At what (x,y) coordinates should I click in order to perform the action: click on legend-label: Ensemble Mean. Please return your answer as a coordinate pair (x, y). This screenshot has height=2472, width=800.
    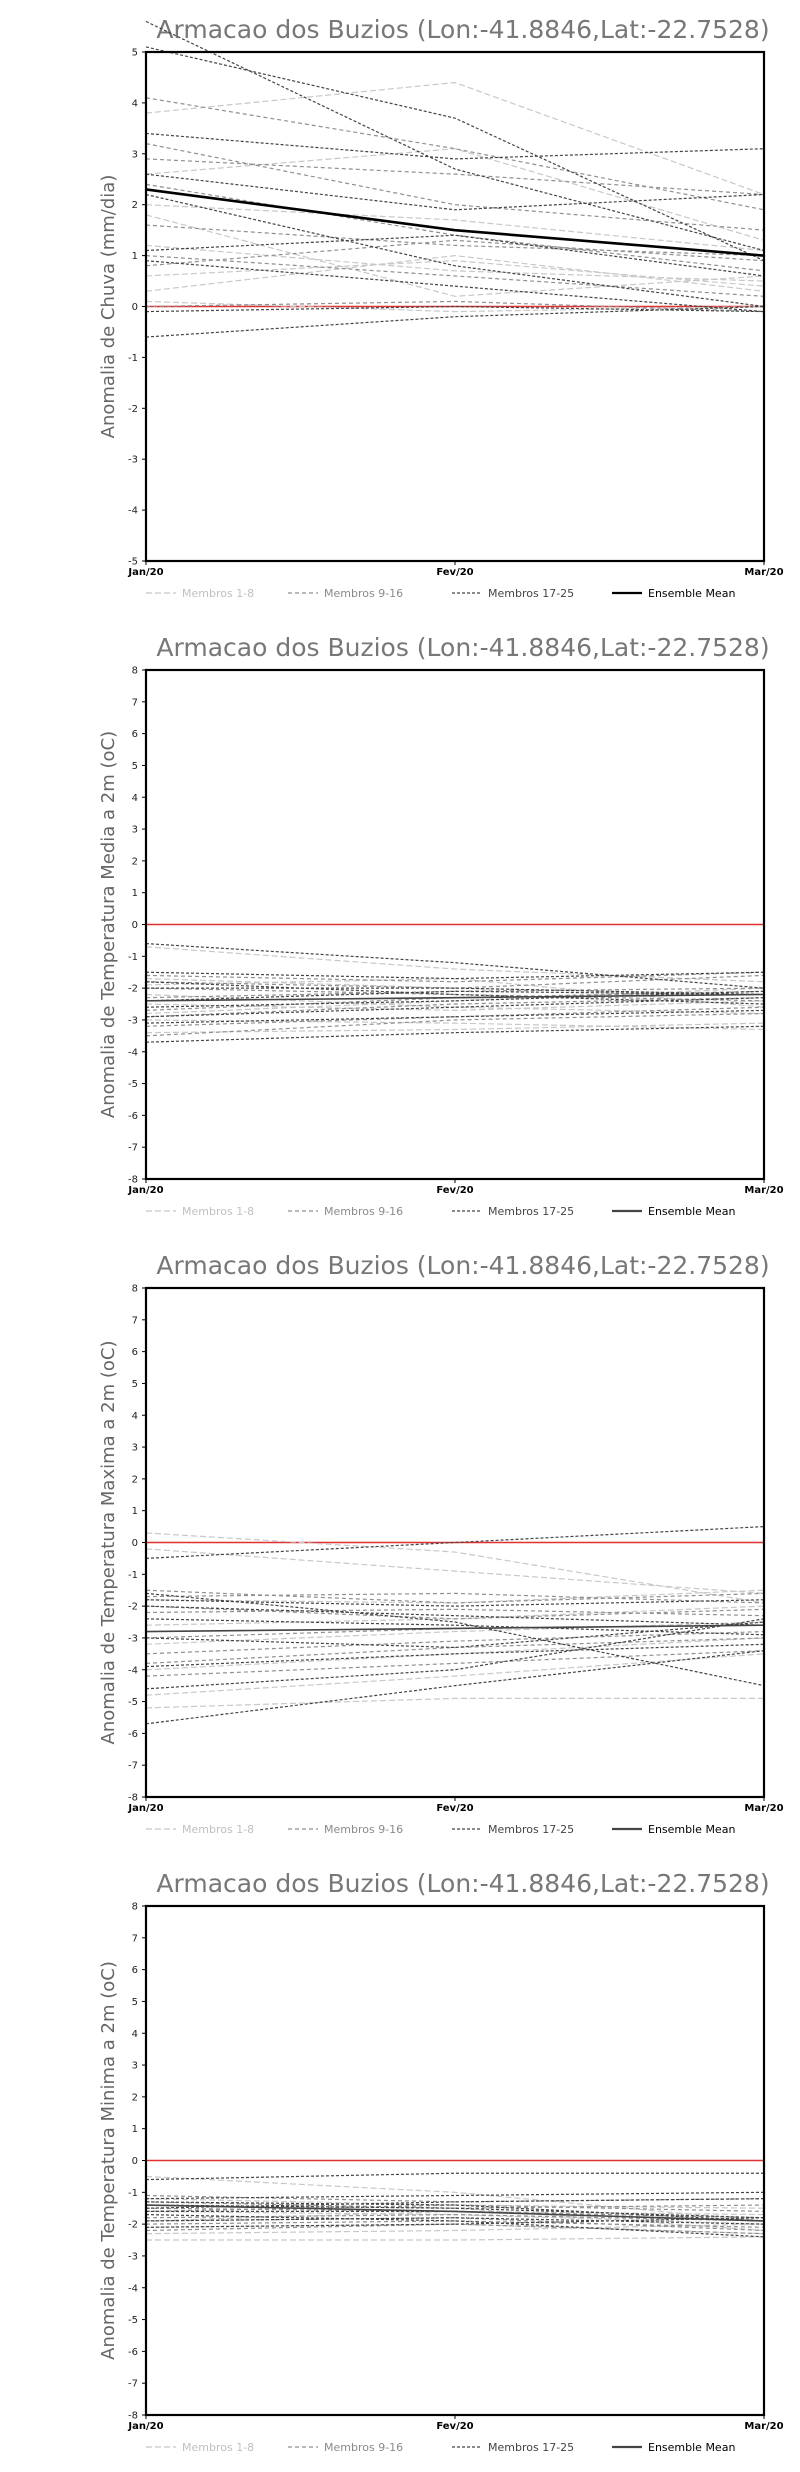
    Looking at the image, I should click on (691, 2447).